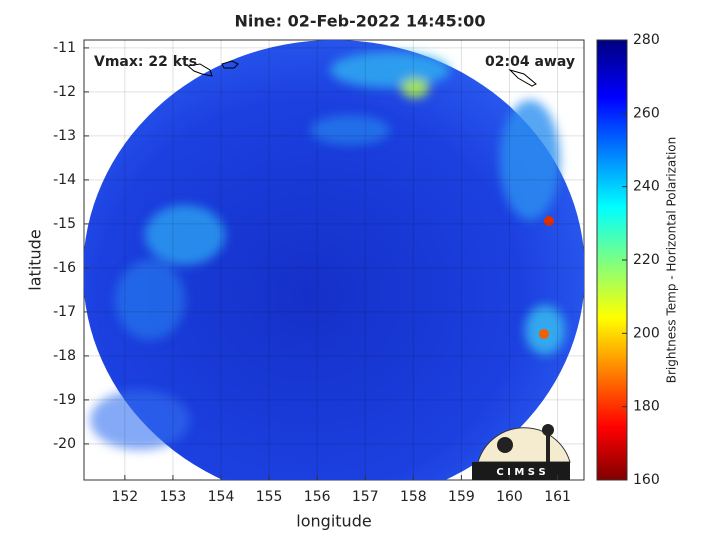 The height and width of the screenshot is (540, 720). I want to click on logo-text: C I M S S, so click(520, 472).